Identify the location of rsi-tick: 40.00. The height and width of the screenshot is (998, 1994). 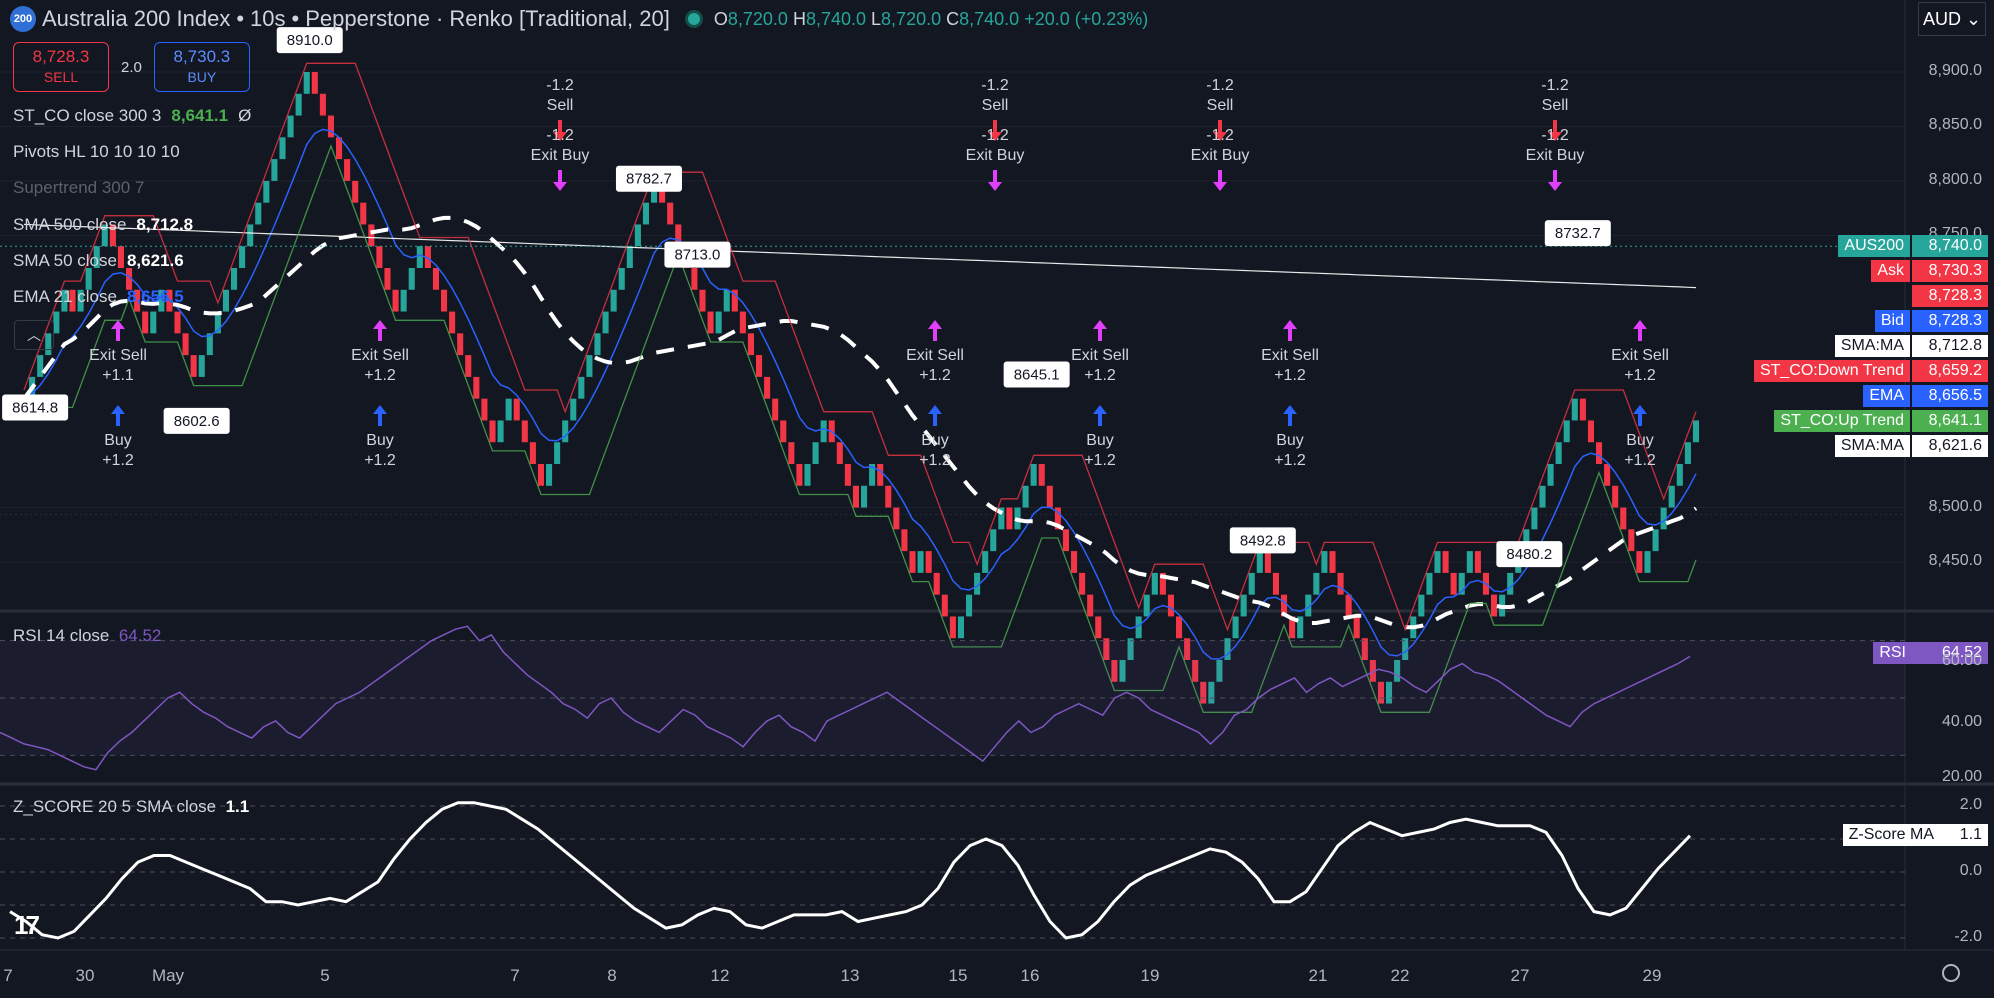
(1961, 721).